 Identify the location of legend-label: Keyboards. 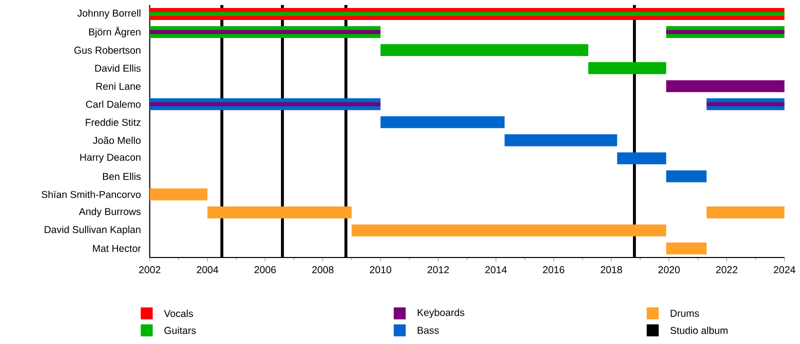
(441, 313).